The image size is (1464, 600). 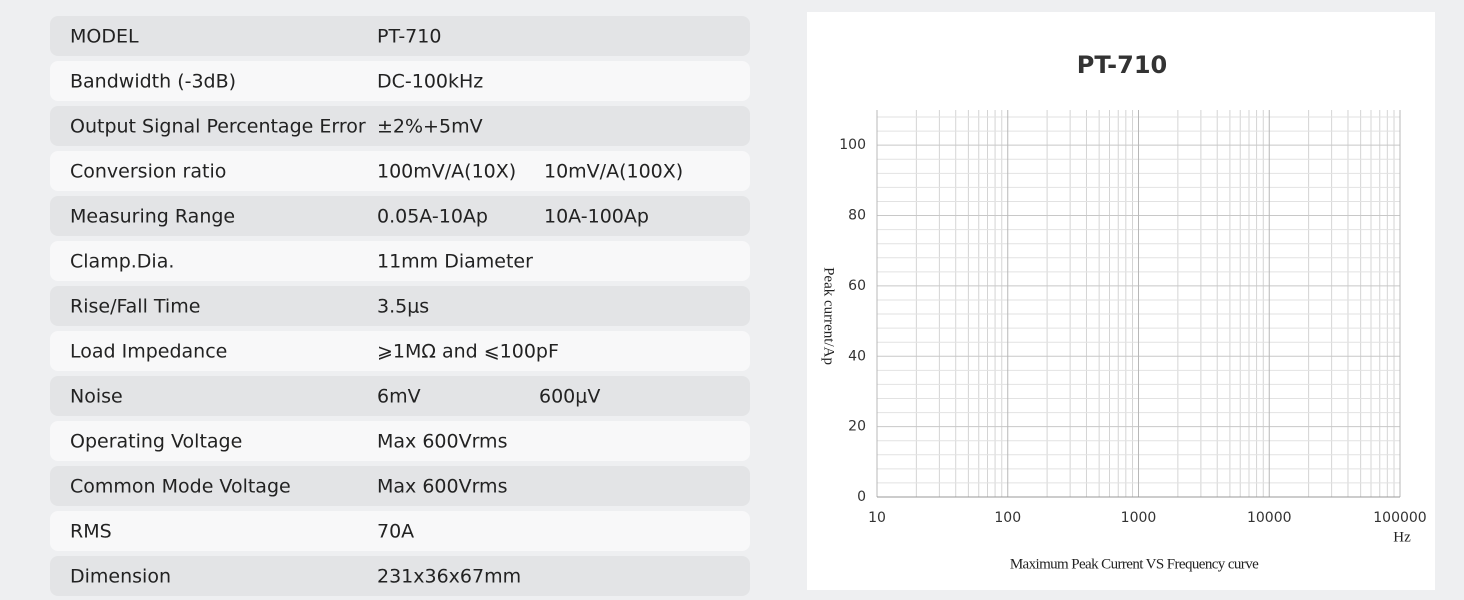 I want to click on cell-label: Clamp.Dia., so click(x=122, y=262).